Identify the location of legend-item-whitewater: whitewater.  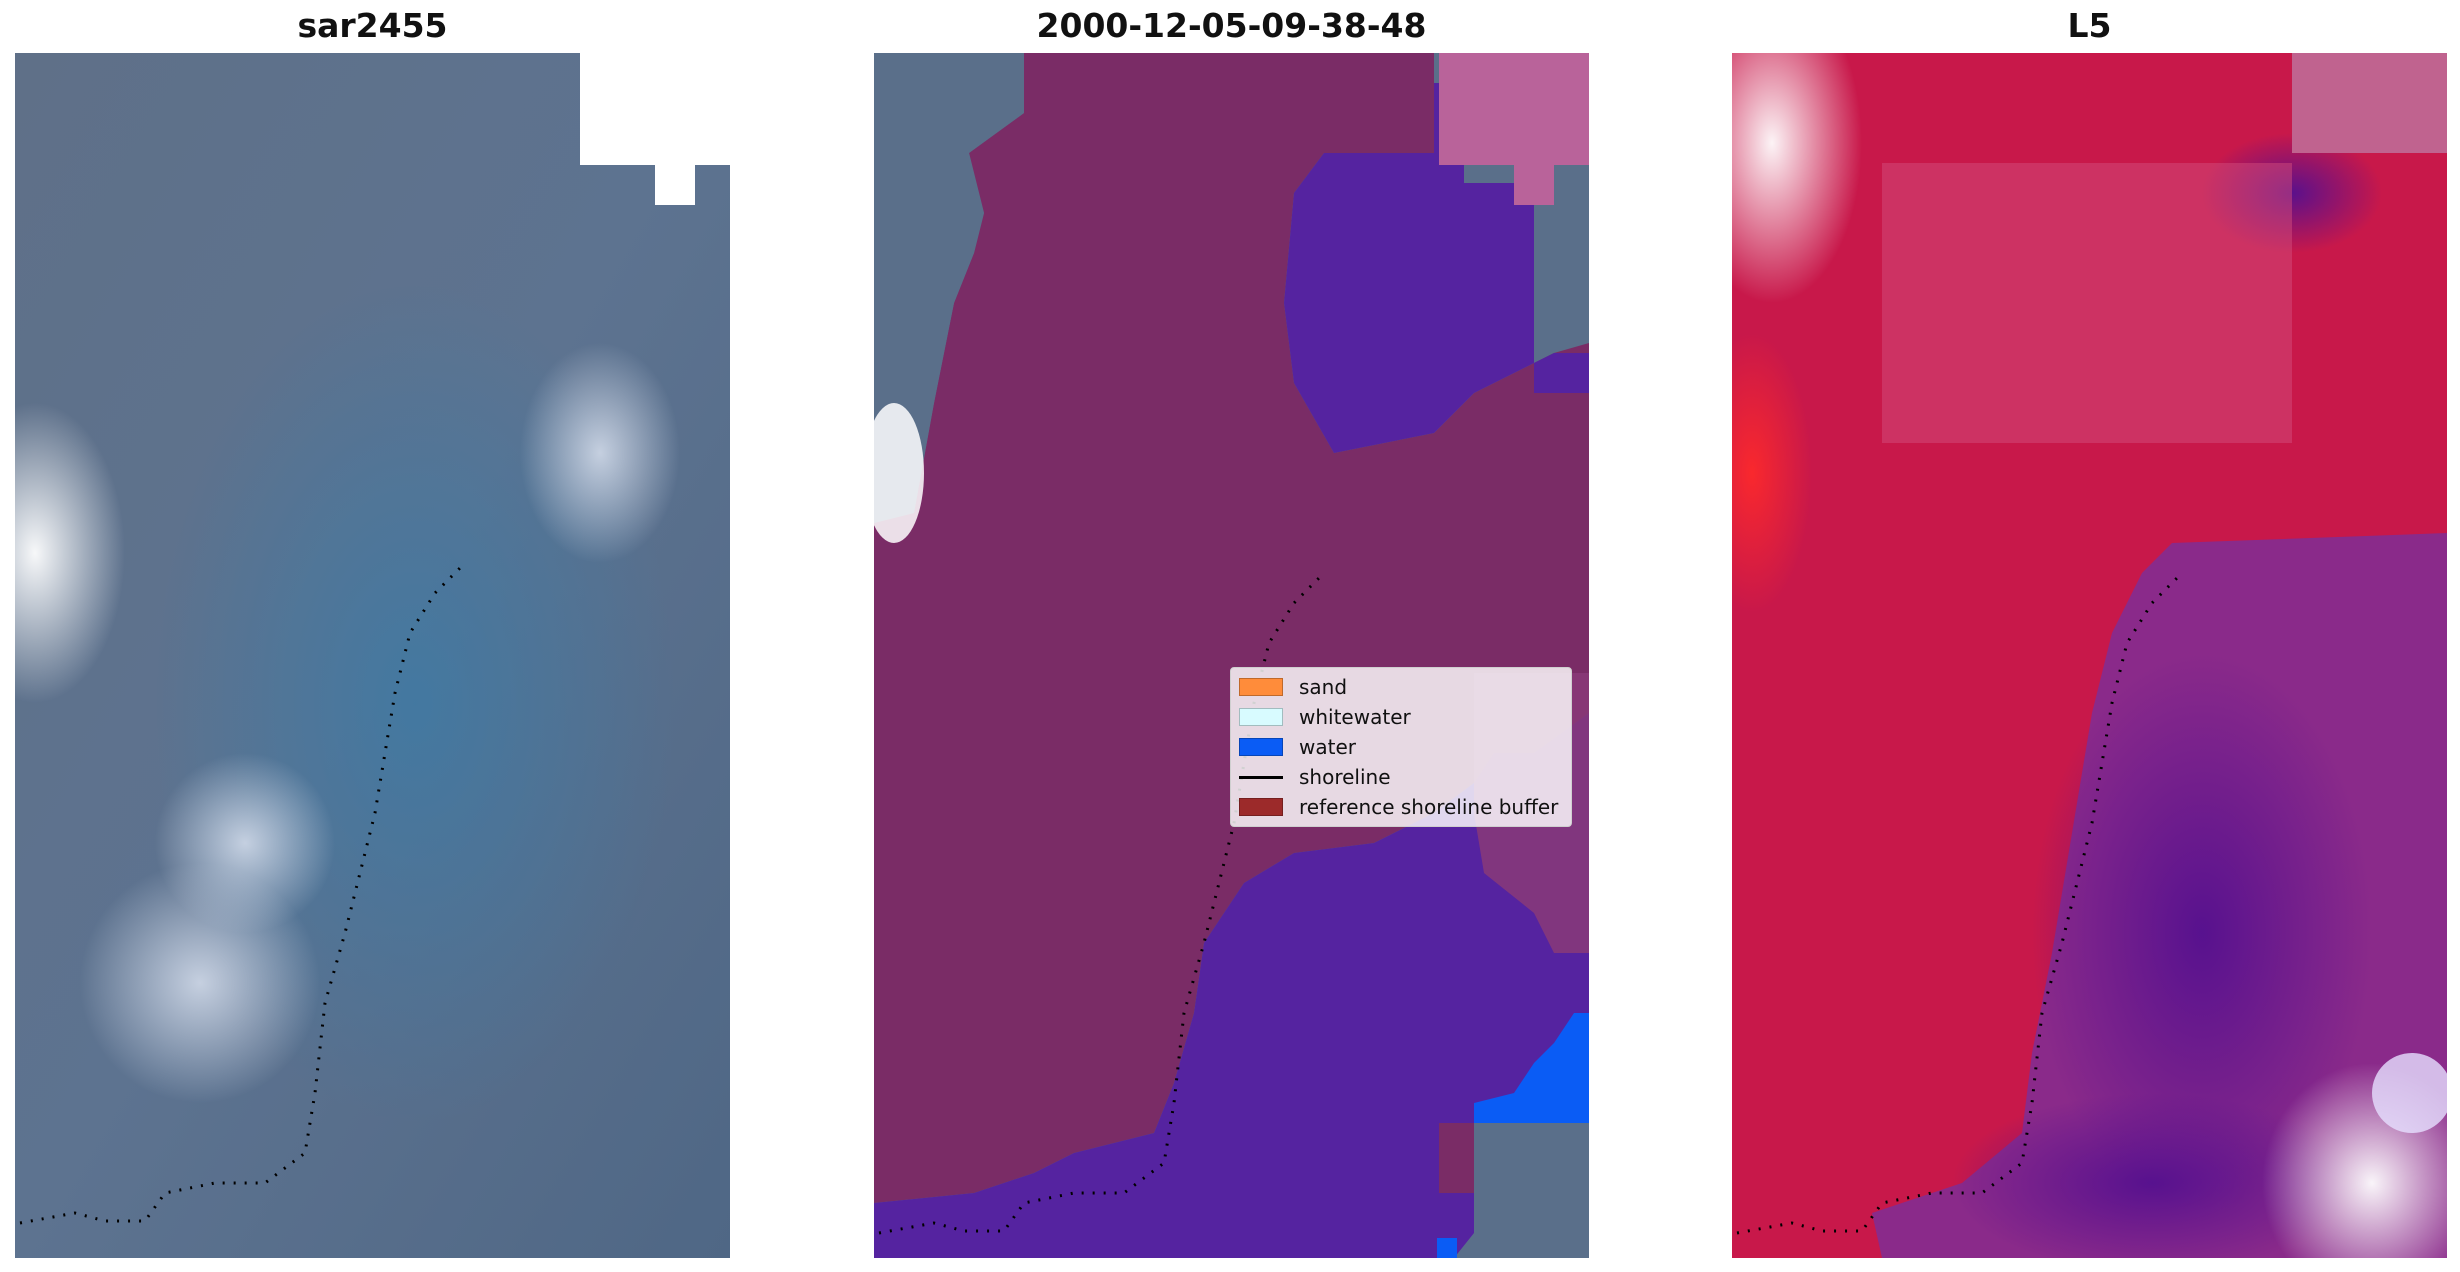
(1325, 717).